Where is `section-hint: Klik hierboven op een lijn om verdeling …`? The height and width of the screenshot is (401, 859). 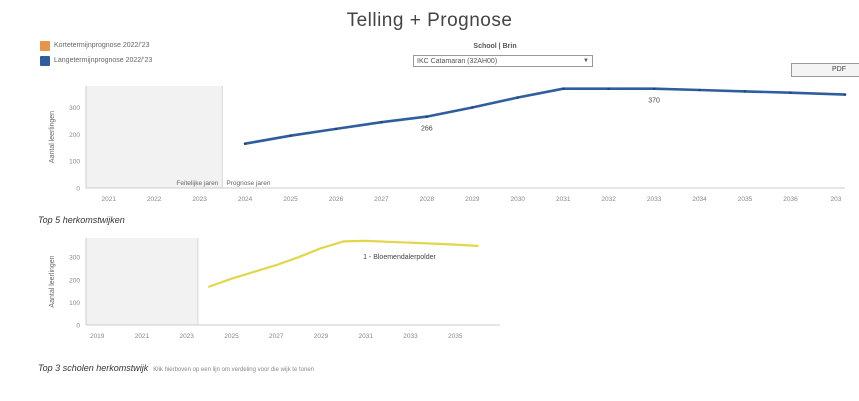
section-hint: Klik hierboven op een lijn om verdeling … is located at coordinates (233, 370).